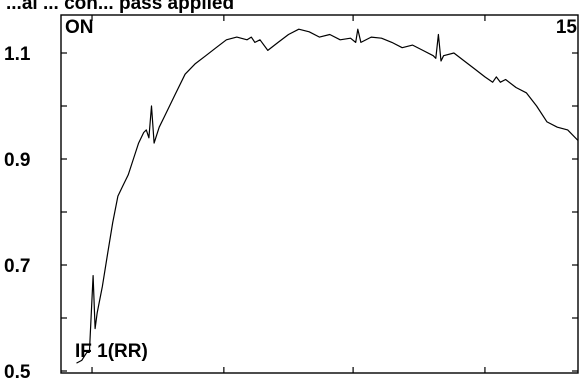  Describe the element at coordinates (17, 266) in the screenshot. I see `y-tick-label: 0.7` at that location.